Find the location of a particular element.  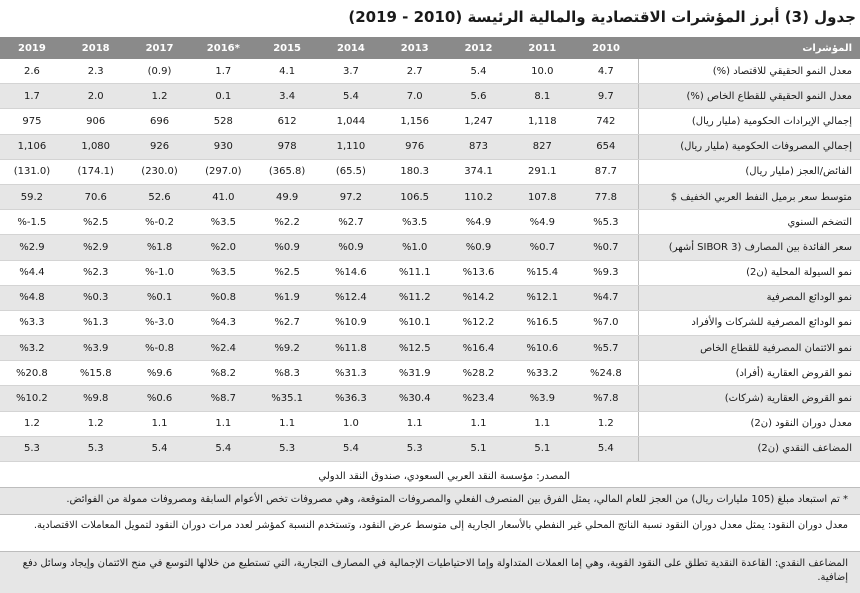

indicator-value: %12.2 is located at coordinates (478, 323).